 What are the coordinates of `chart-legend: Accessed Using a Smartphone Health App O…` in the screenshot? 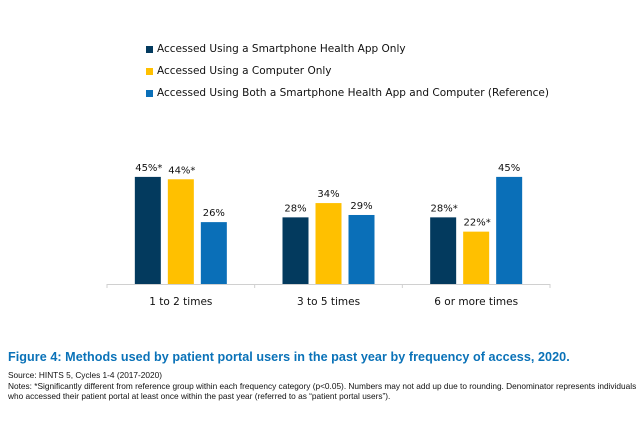 It's located at (347, 71).